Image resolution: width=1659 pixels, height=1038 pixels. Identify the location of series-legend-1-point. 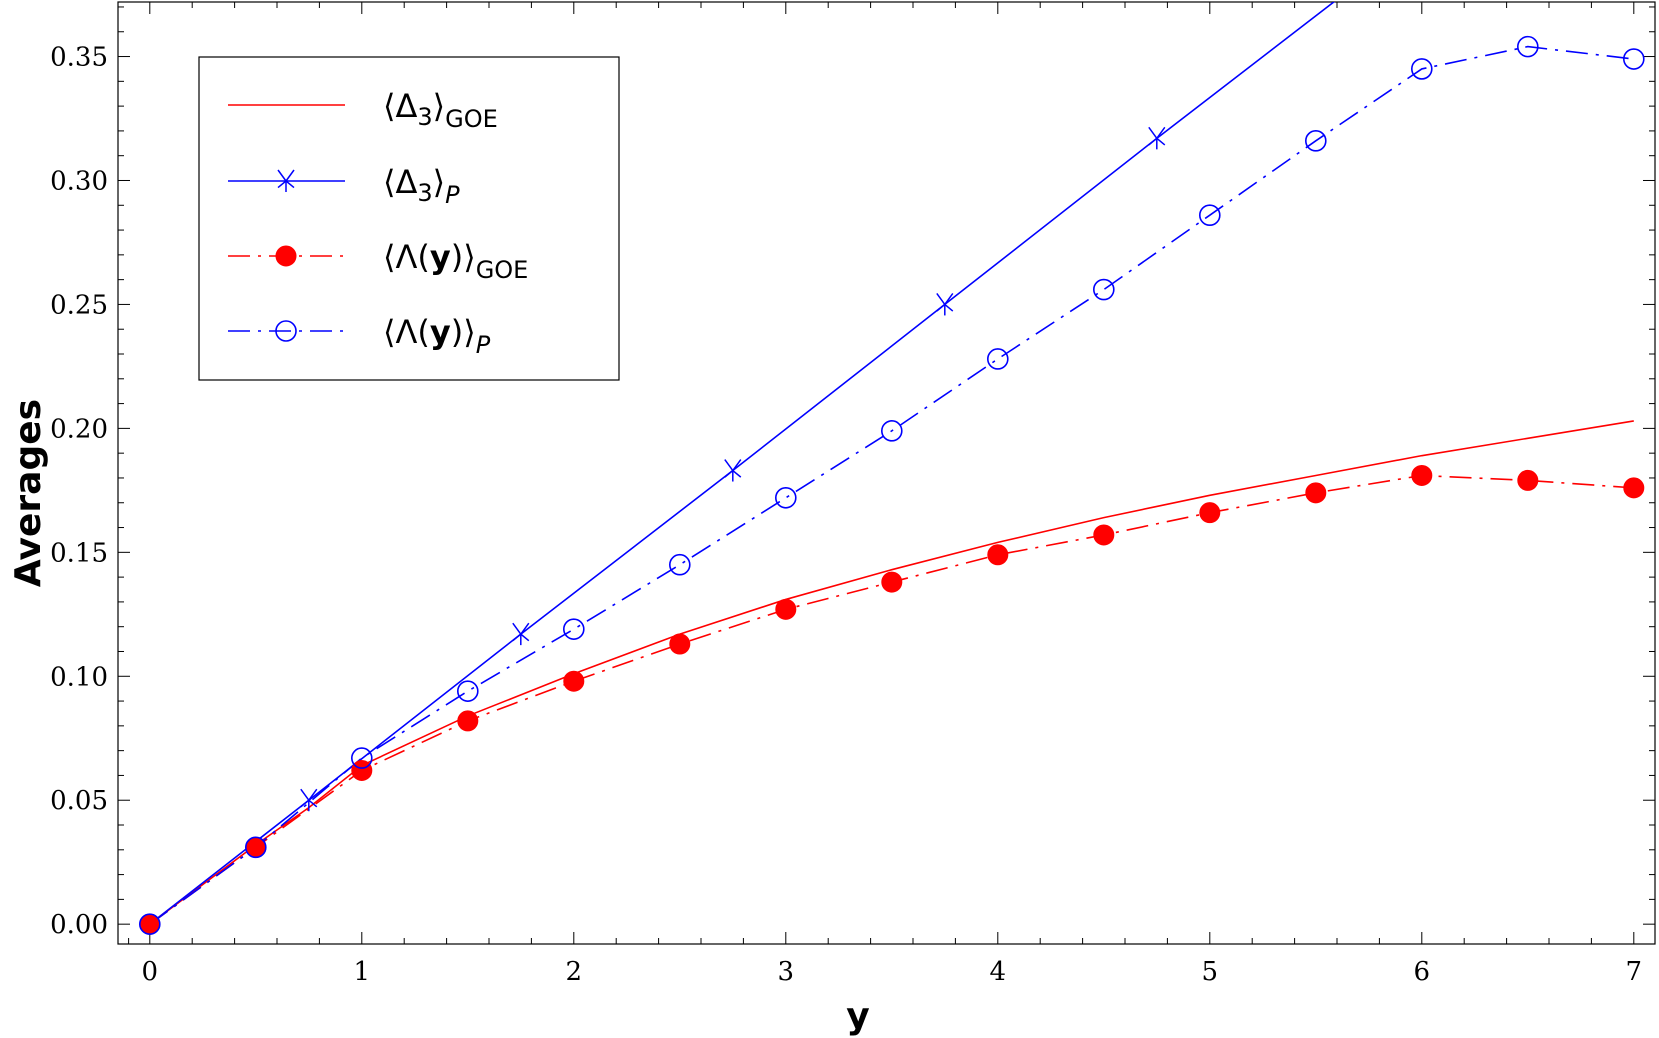
(286, 180).